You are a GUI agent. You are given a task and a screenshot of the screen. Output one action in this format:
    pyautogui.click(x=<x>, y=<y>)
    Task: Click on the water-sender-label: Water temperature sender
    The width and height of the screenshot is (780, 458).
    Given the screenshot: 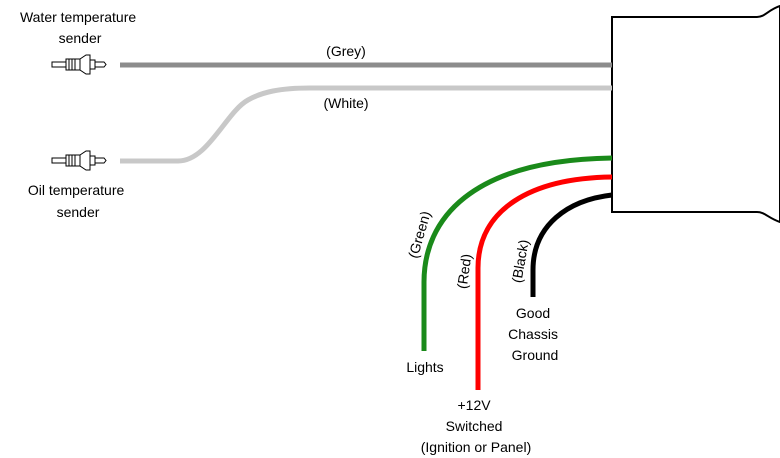 What is the action you would take?
    pyautogui.click(x=80, y=27)
    